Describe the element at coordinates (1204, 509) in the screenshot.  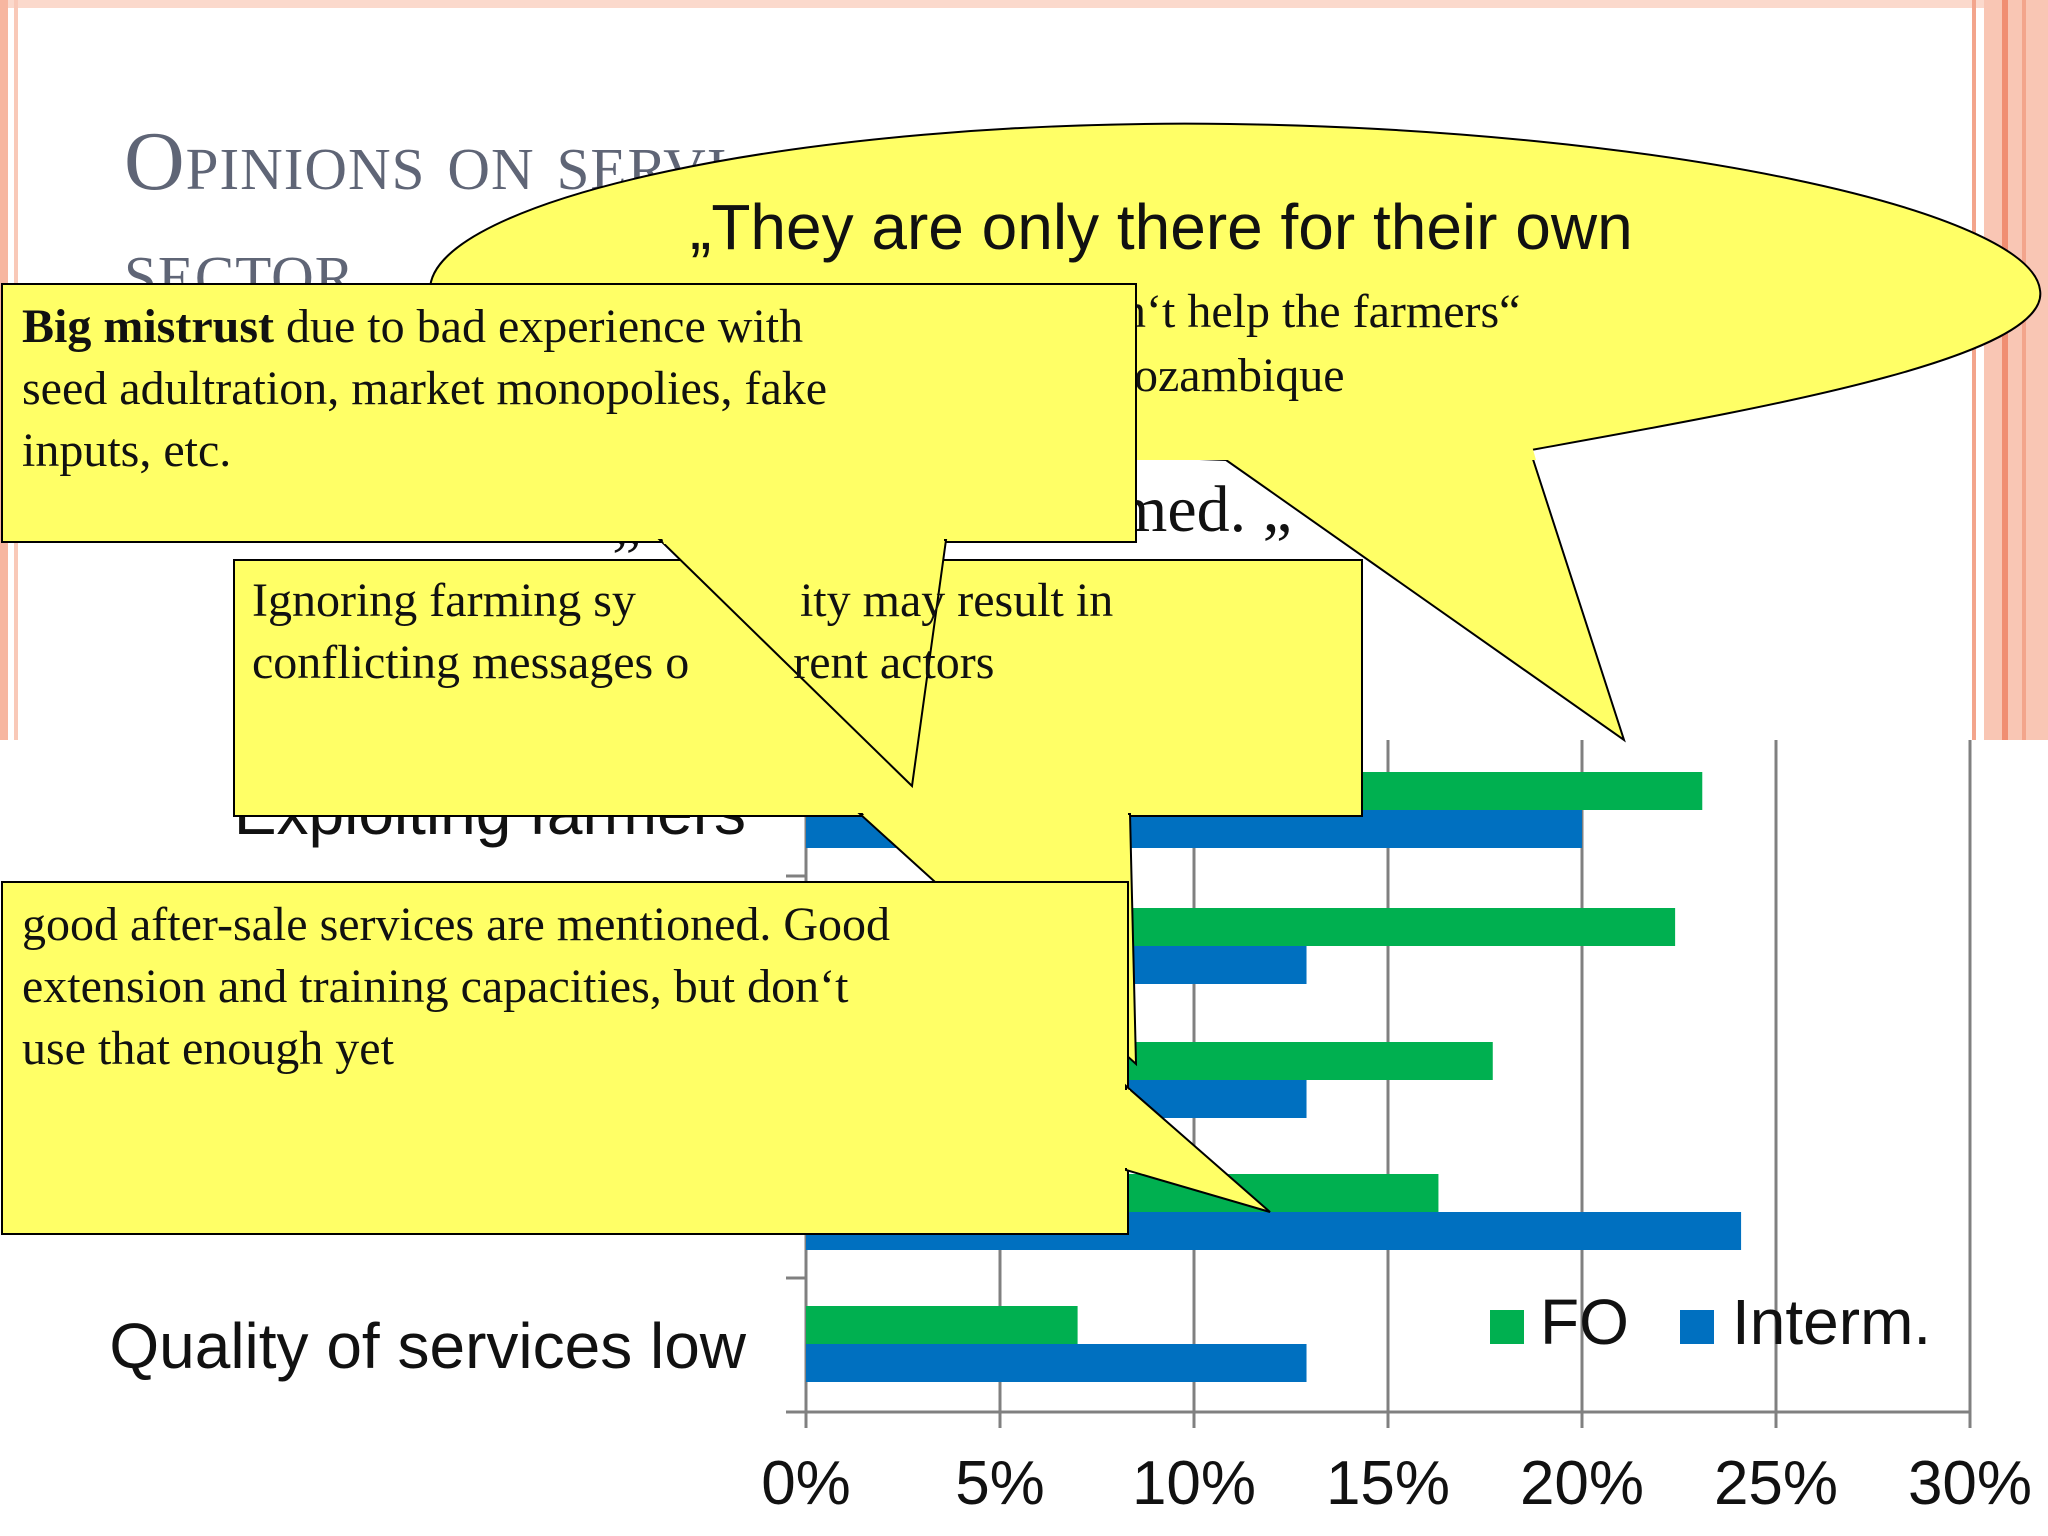
I see `quote-fragment-3: med. „` at that location.